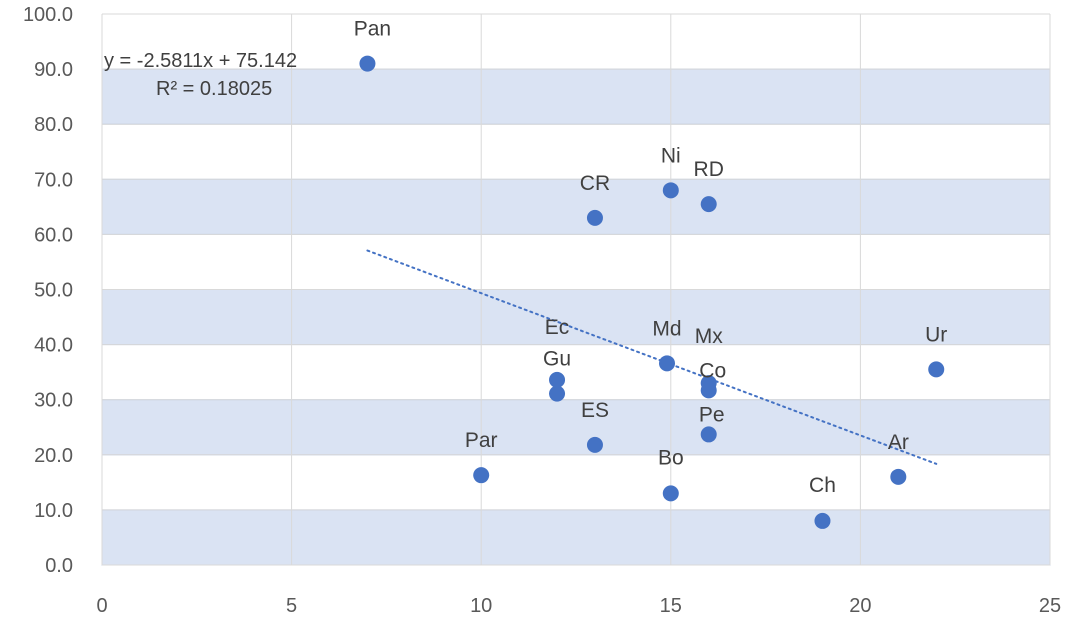 This screenshot has height=617, width=1065. Describe the element at coordinates (53, 511) in the screenshot. I see `y-tick-label: 10.0` at that location.